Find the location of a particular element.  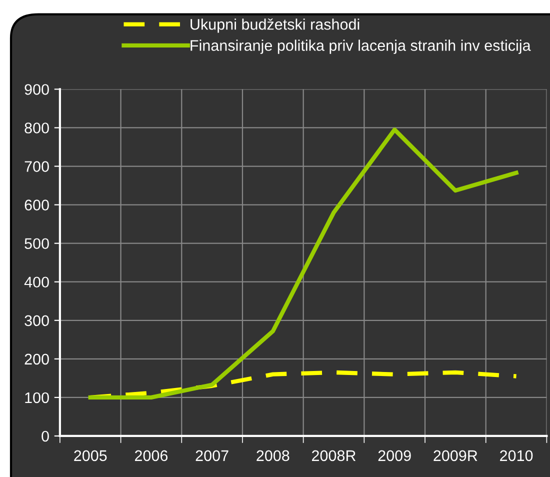

y-tick-label: 800 is located at coordinates (36, 128).